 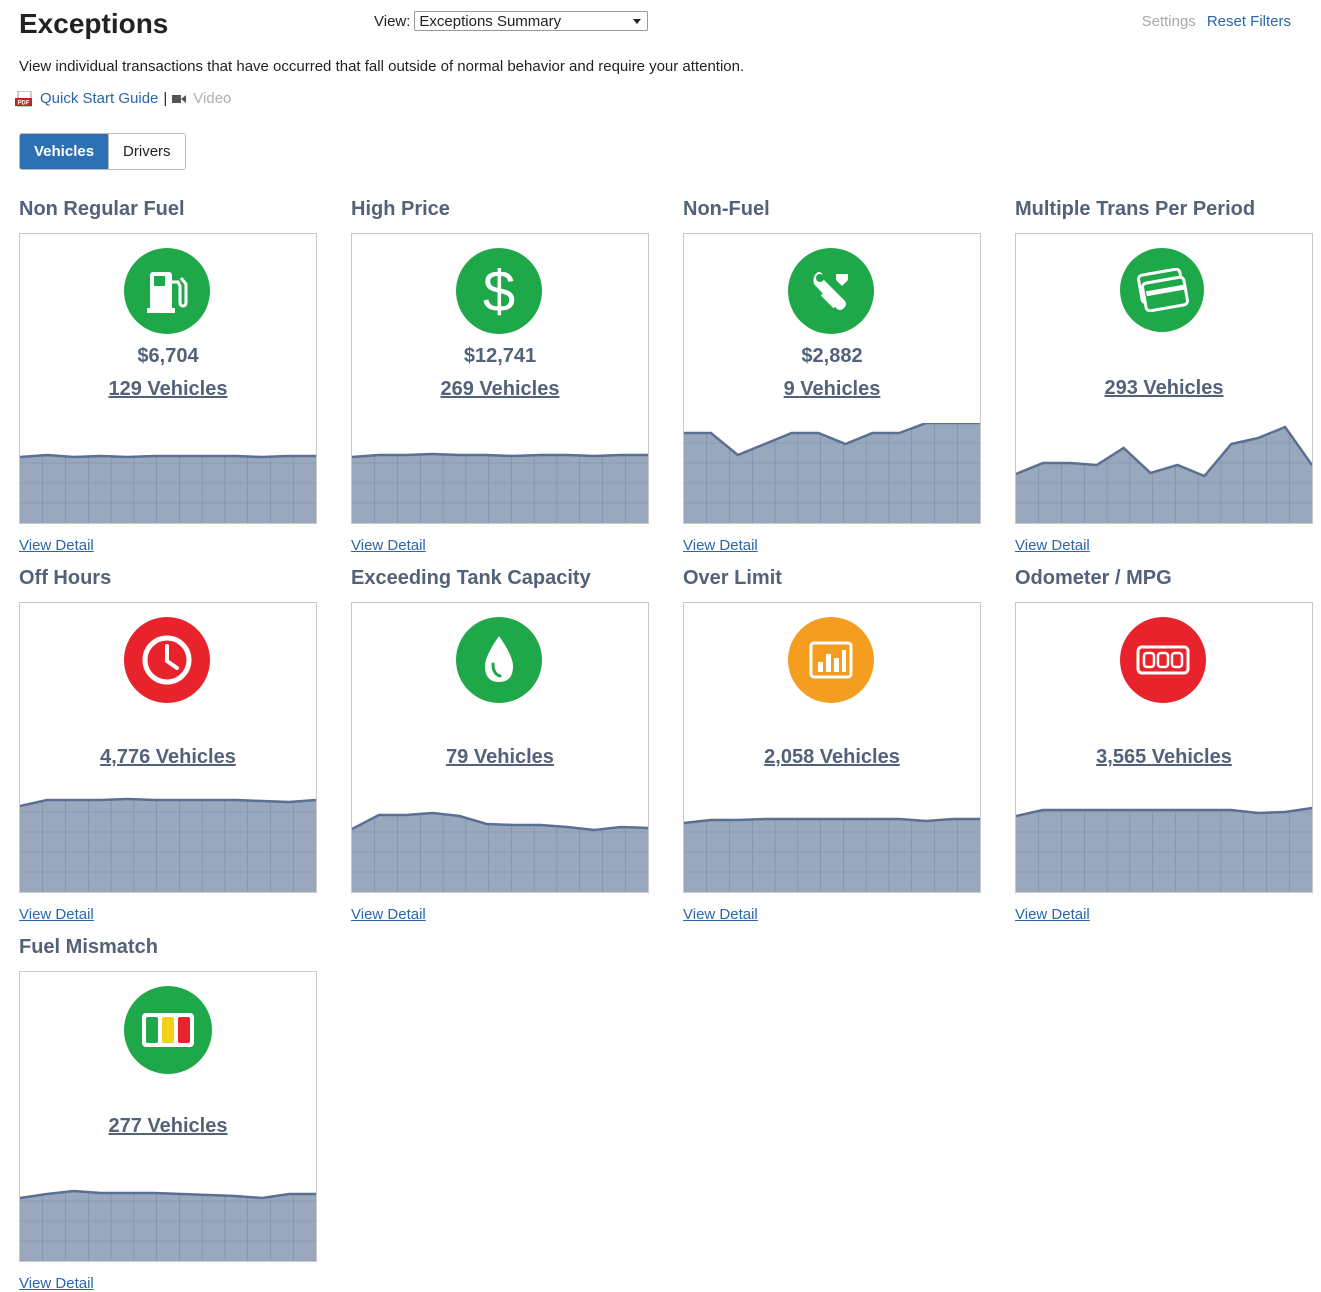 What do you see at coordinates (168, 1126) in the screenshot?
I see `vehicle-count-link: 277 Vehicles` at bounding box center [168, 1126].